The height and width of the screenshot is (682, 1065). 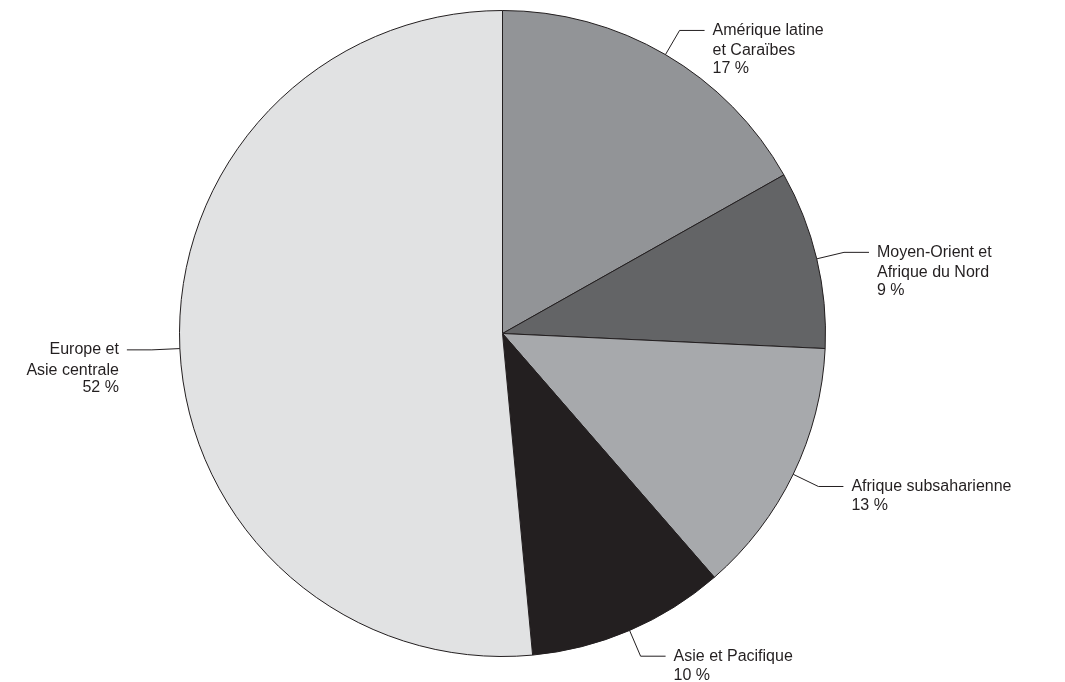 I want to click on data-label: 10 %, so click(x=692, y=673).